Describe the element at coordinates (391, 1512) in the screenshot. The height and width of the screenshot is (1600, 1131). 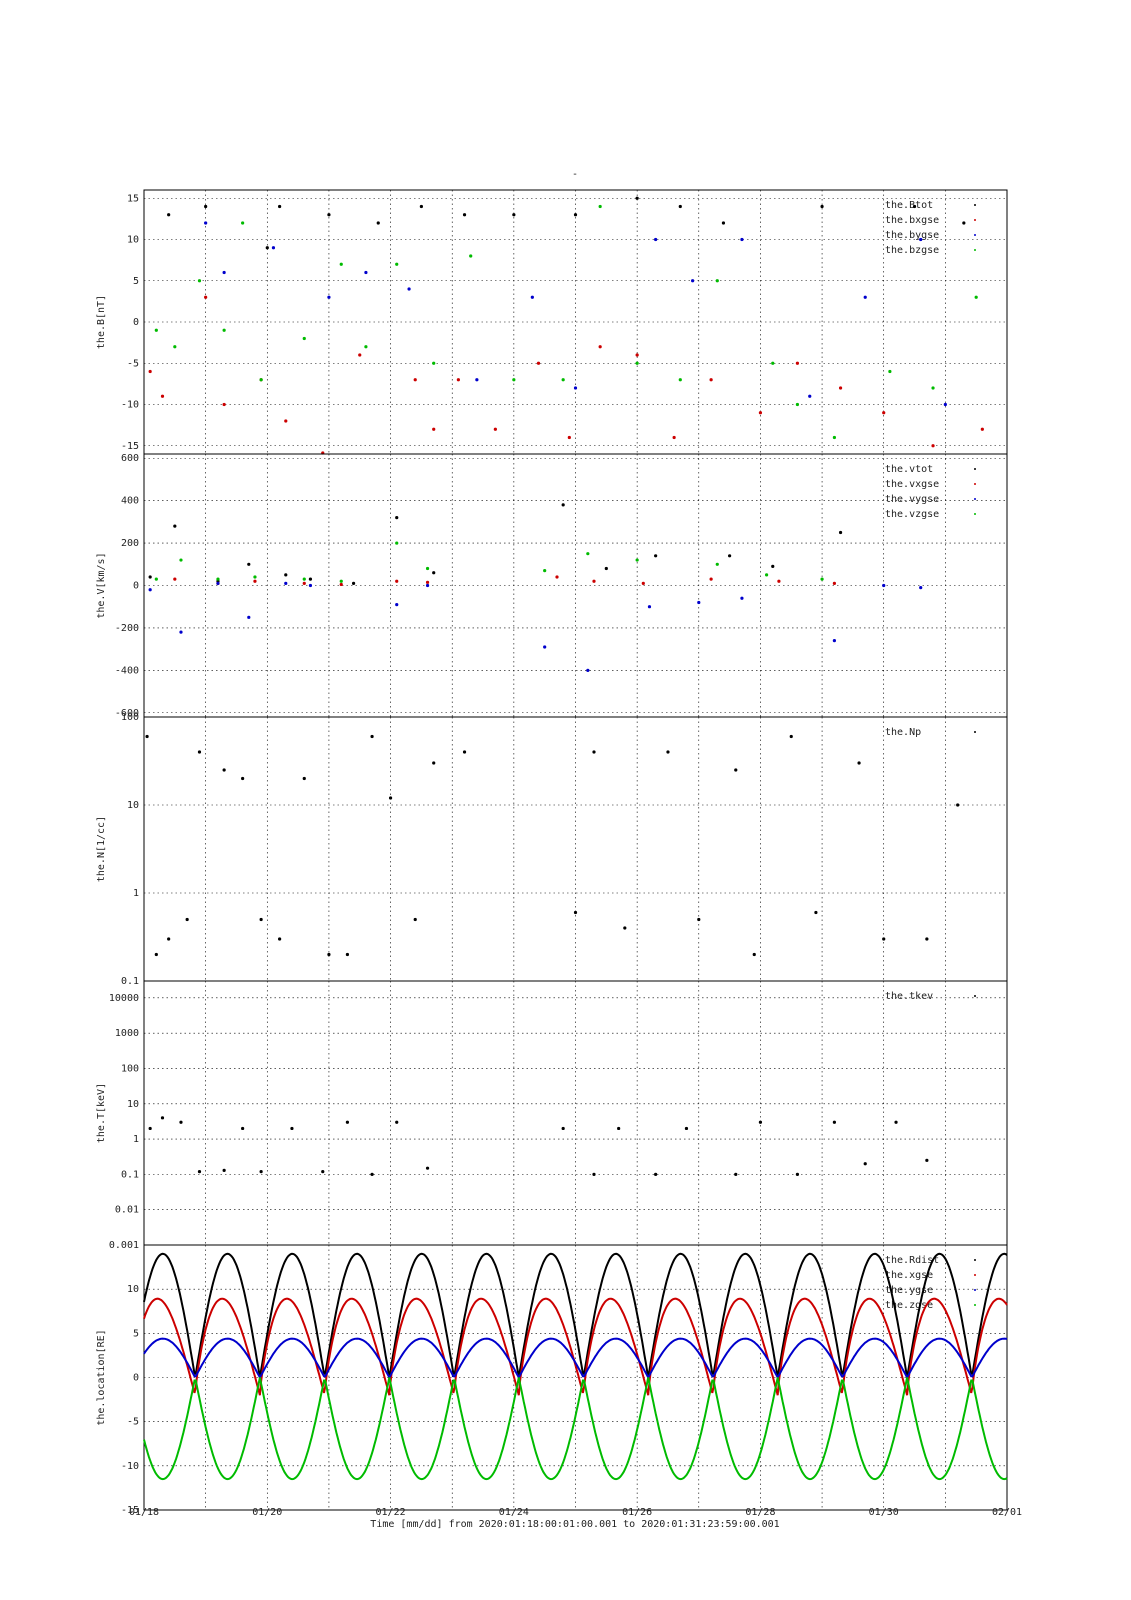
I see `x-tick-label: 01/22` at that location.